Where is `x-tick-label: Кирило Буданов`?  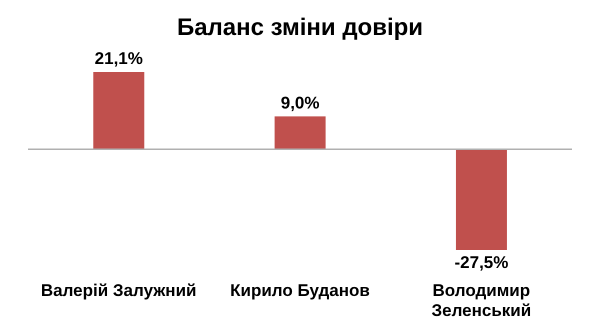 x-tick-label: Кирило Буданов is located at coordinates (300, 290).